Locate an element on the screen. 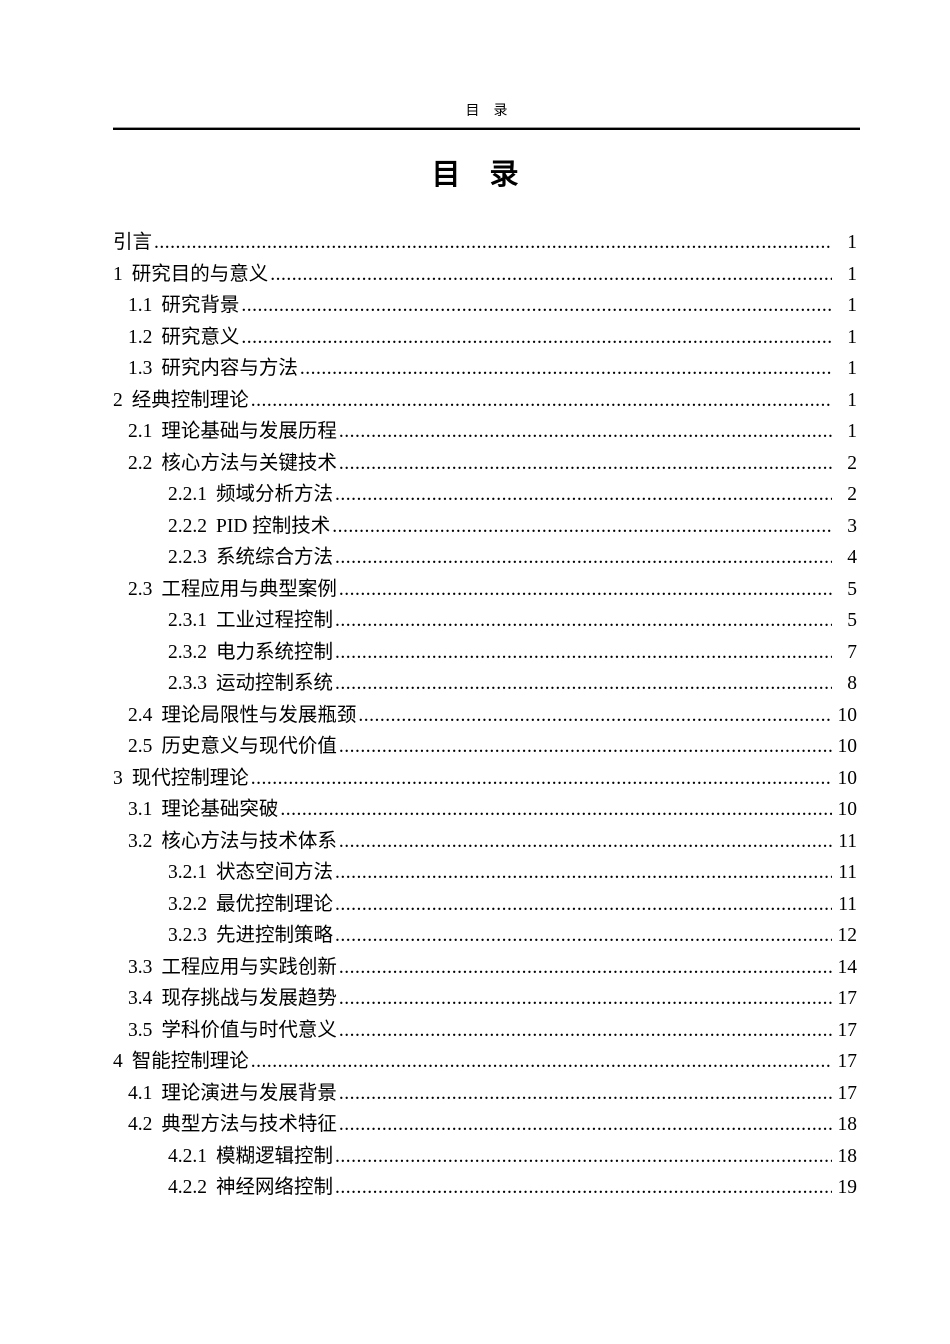 Image resolution: width=950 pixels, height=1344 pixels. toc-entry-title: 工程应用与典型案例 is located at coordinates (249, 589).